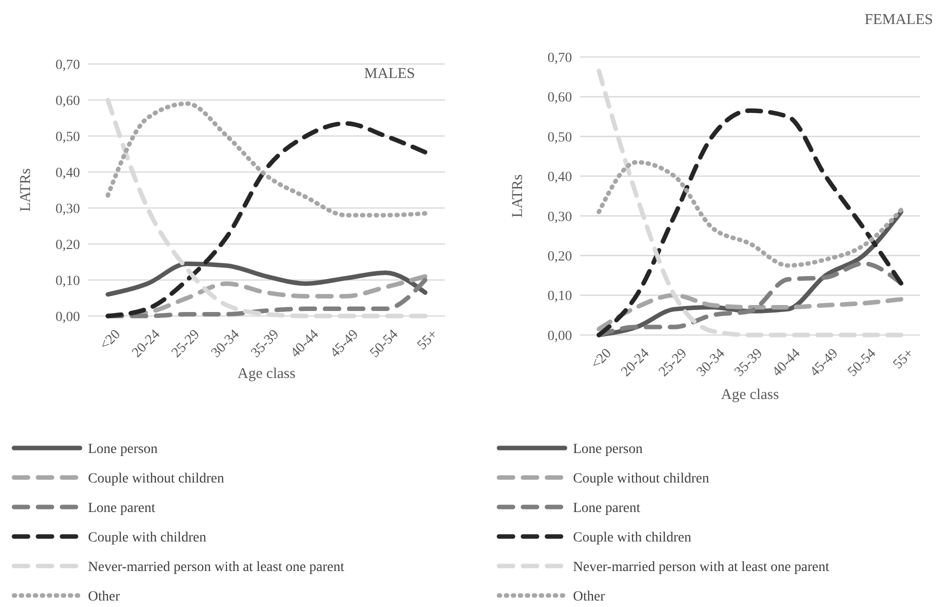 The image size is (941, 607). I want to click on chart-title: FEMALES, so click(898, 20).